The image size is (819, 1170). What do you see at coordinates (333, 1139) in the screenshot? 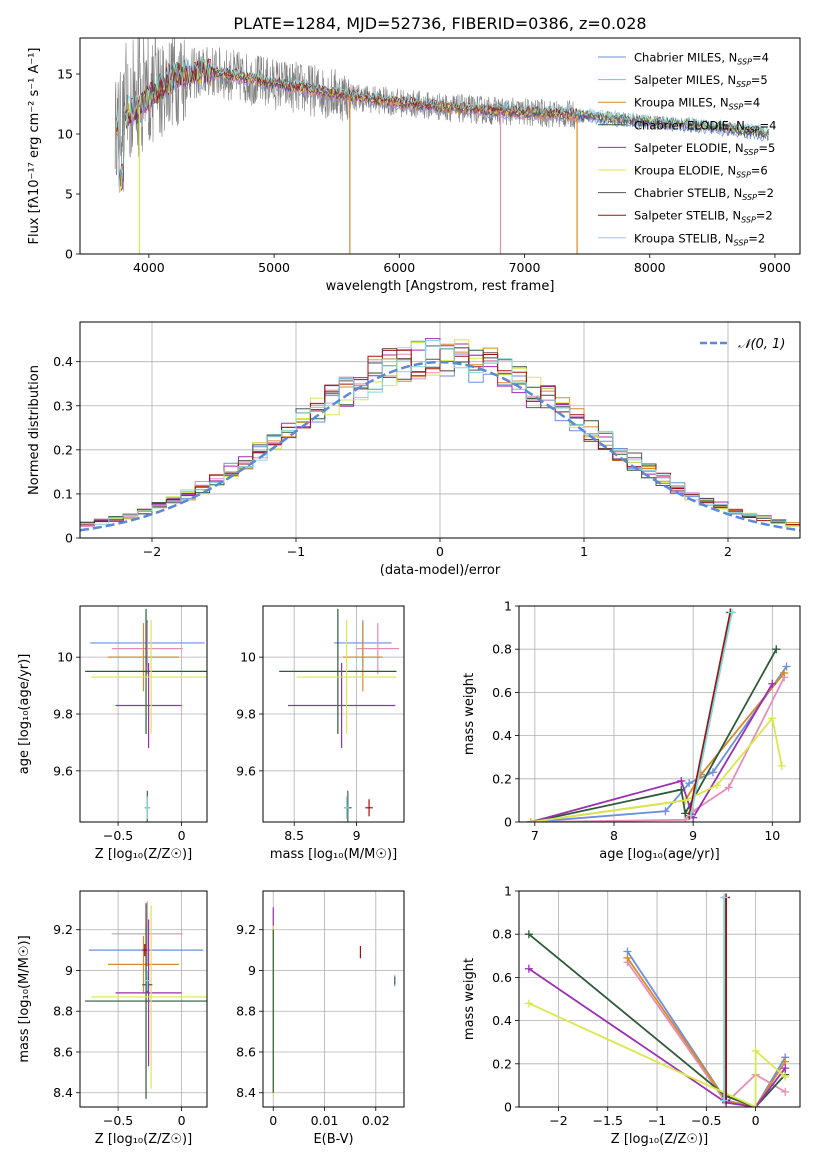
I see `x-axis-label: E(B-V)` at bounding box center [333, 1139].